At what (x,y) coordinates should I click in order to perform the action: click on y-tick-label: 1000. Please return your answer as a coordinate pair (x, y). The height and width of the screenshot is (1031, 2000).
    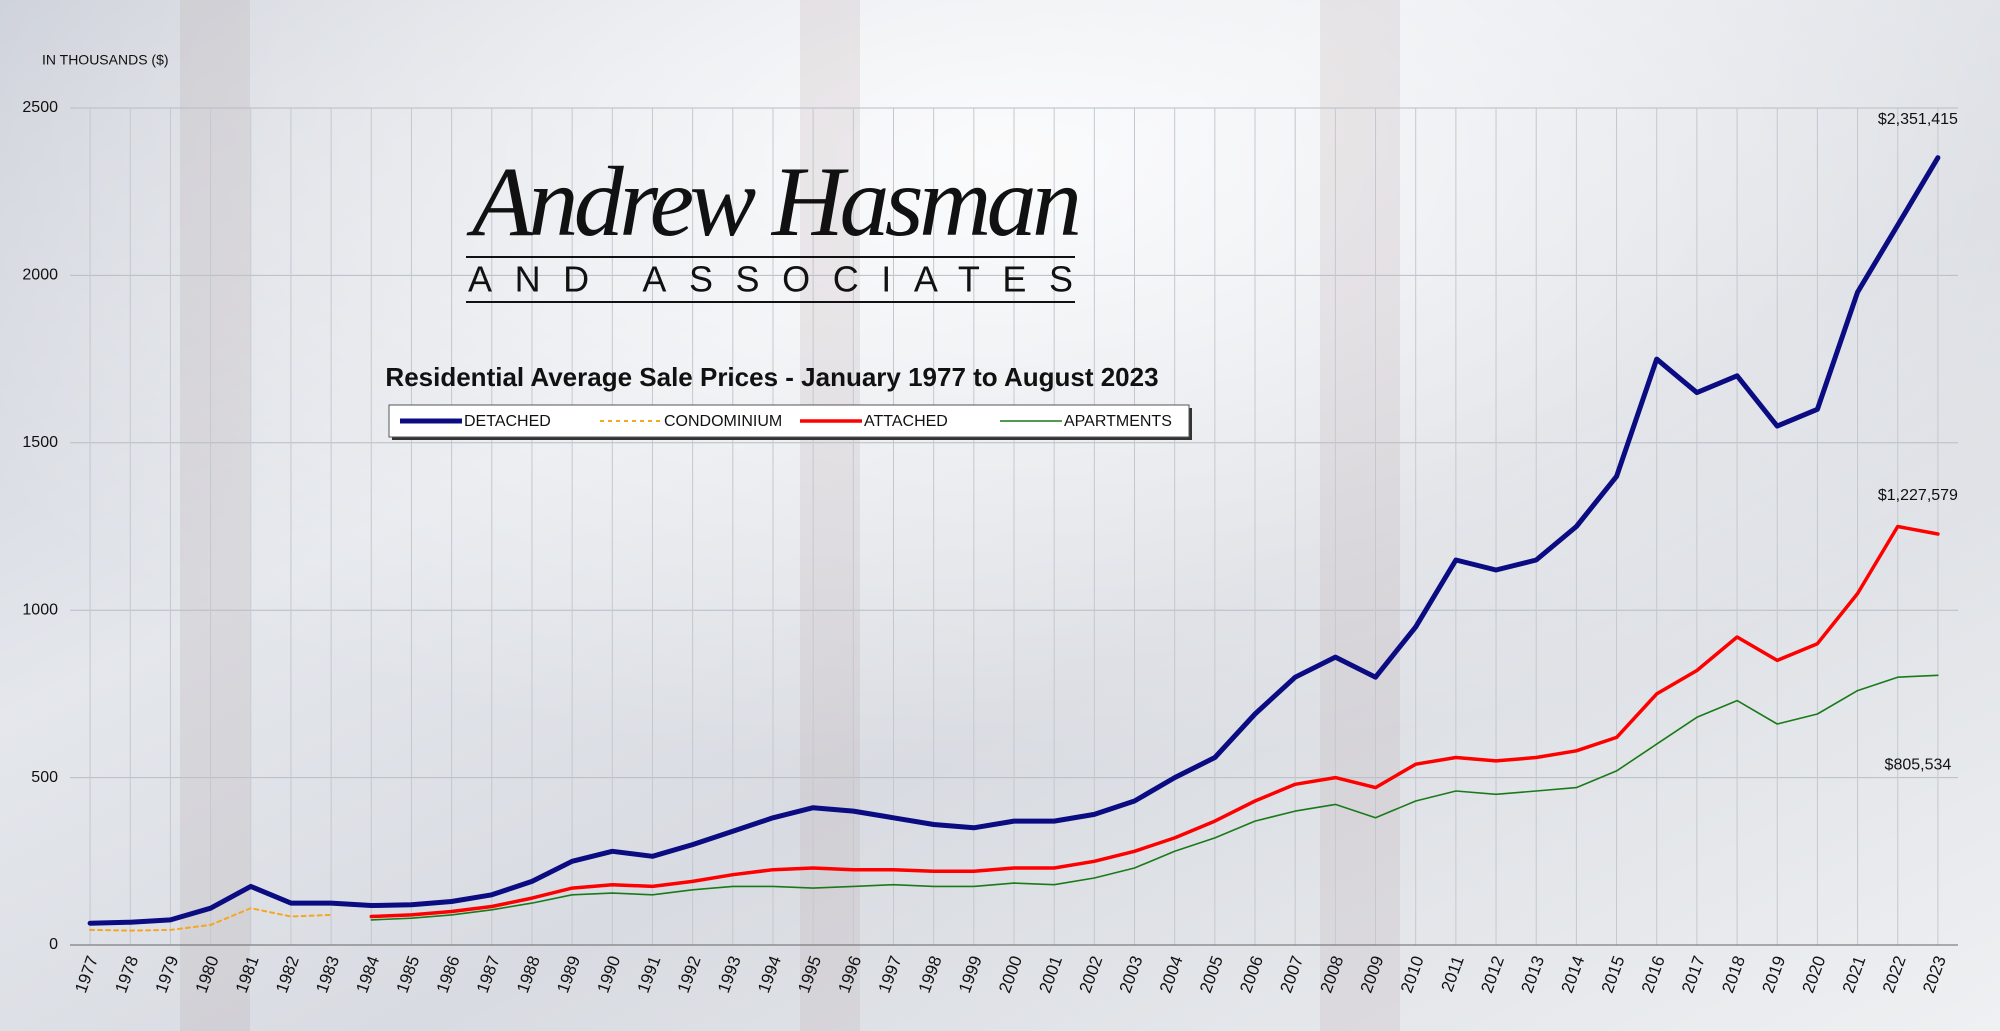
    Looking at the image, I should click on (40, 609).